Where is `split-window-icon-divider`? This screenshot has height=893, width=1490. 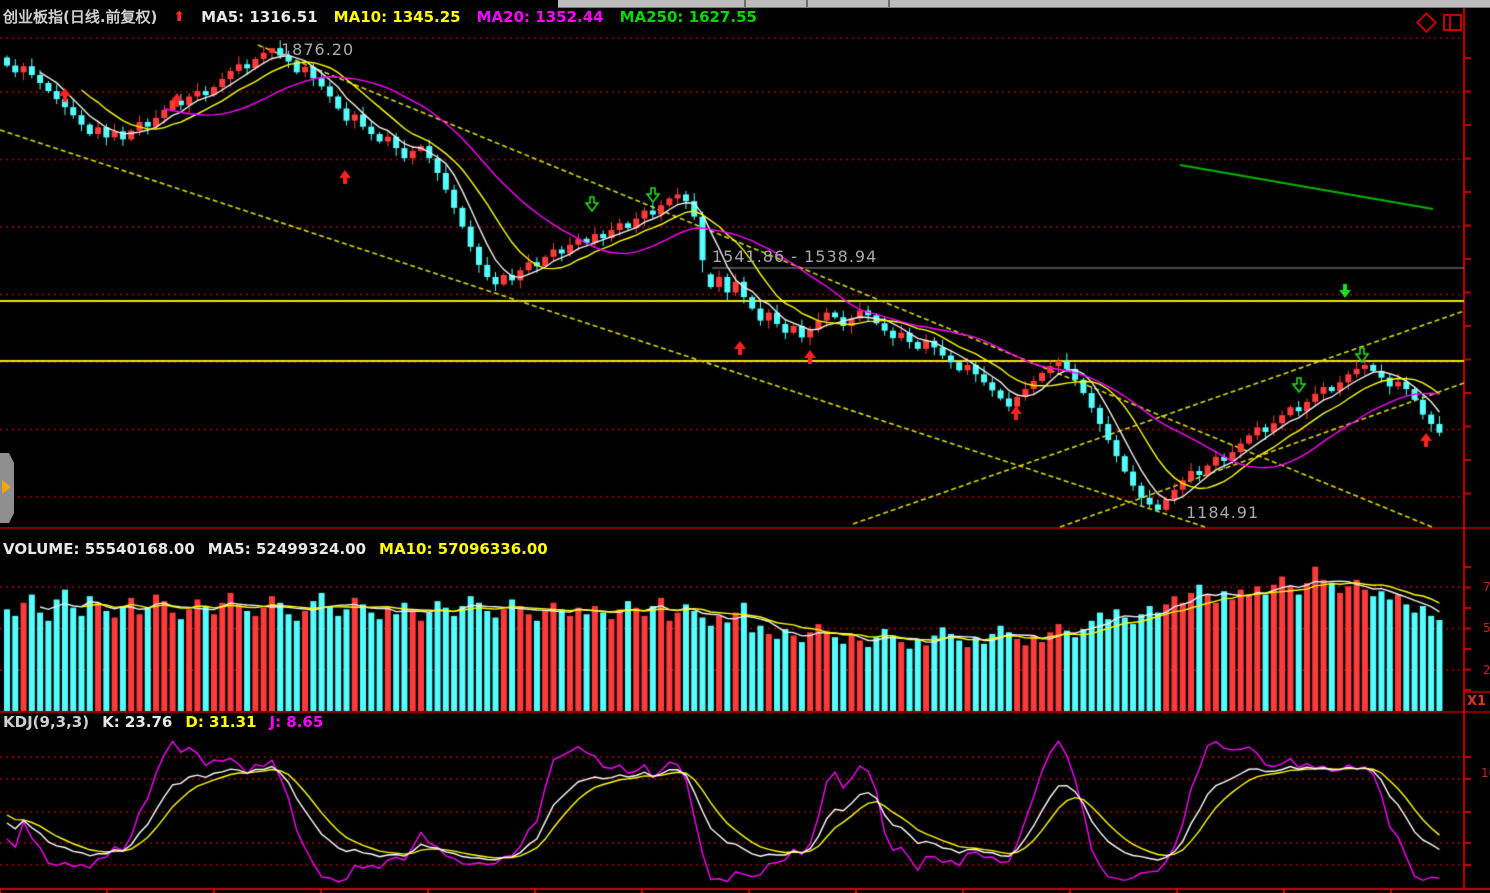 split-window-icon-divider is located at coordinates (1450, 22).